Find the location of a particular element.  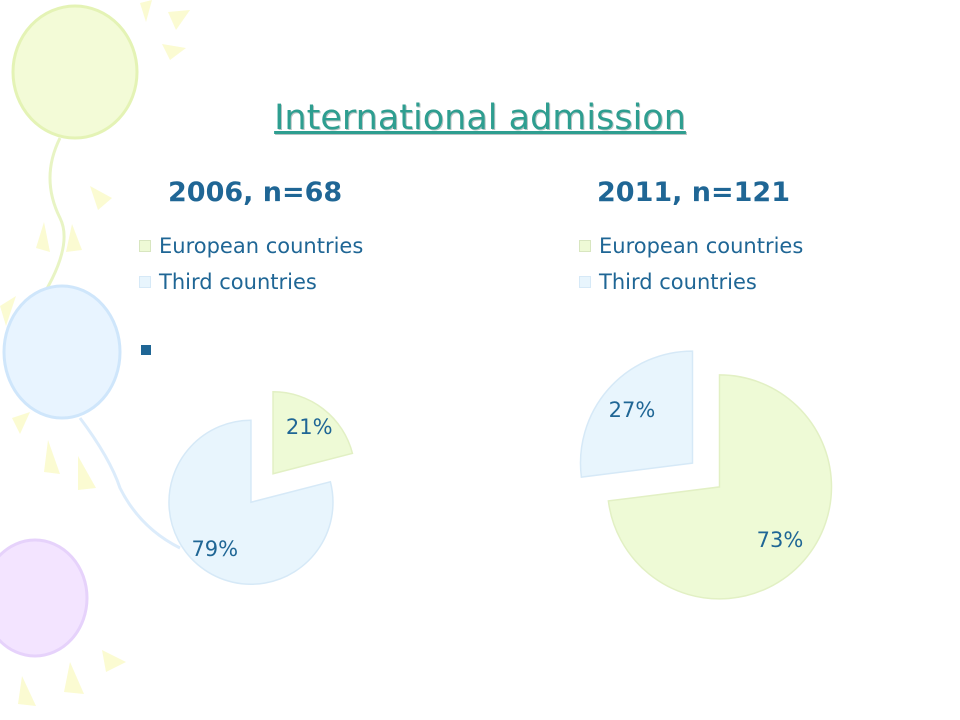

pie-slice-label: 27% is located at coordinates (632, 410).